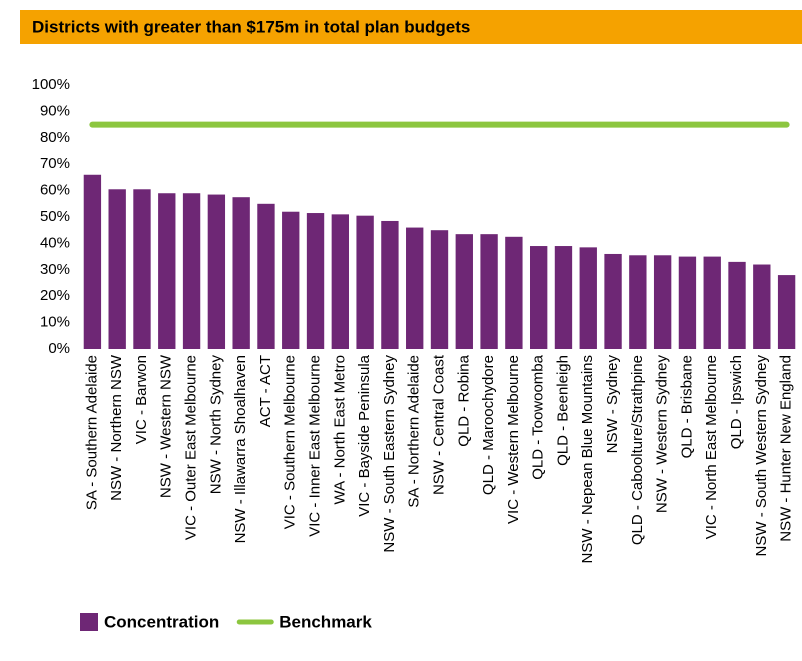  I want to click on y-tick-label: 0%, so click(59, 348).